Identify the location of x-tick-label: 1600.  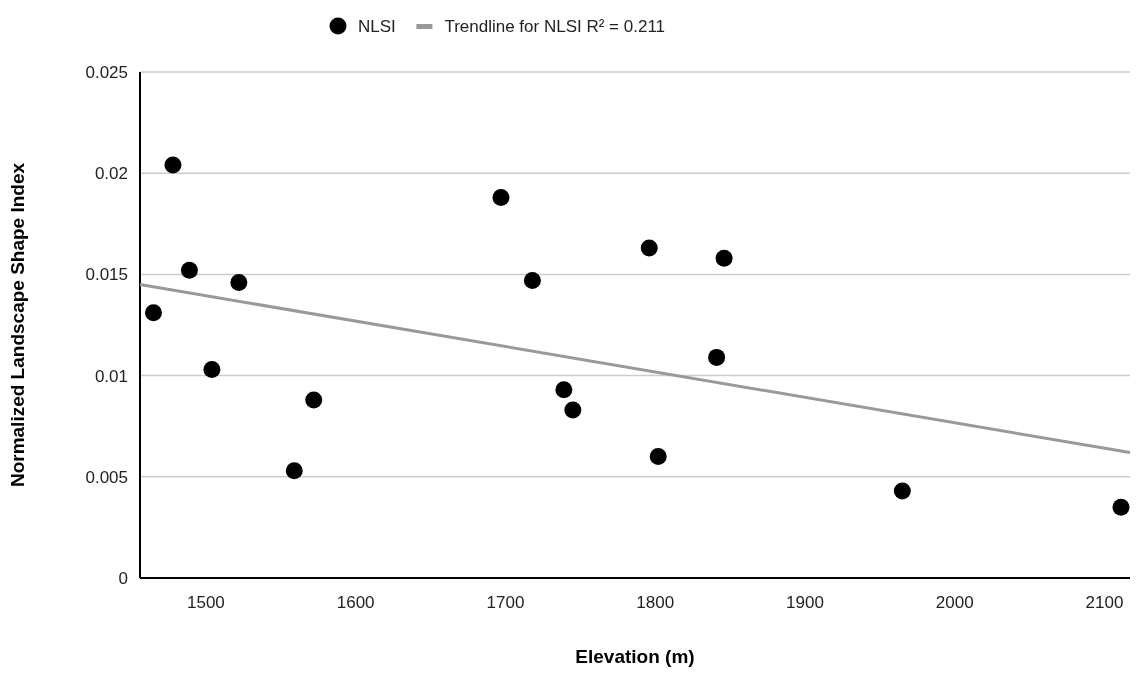
(355, 602).